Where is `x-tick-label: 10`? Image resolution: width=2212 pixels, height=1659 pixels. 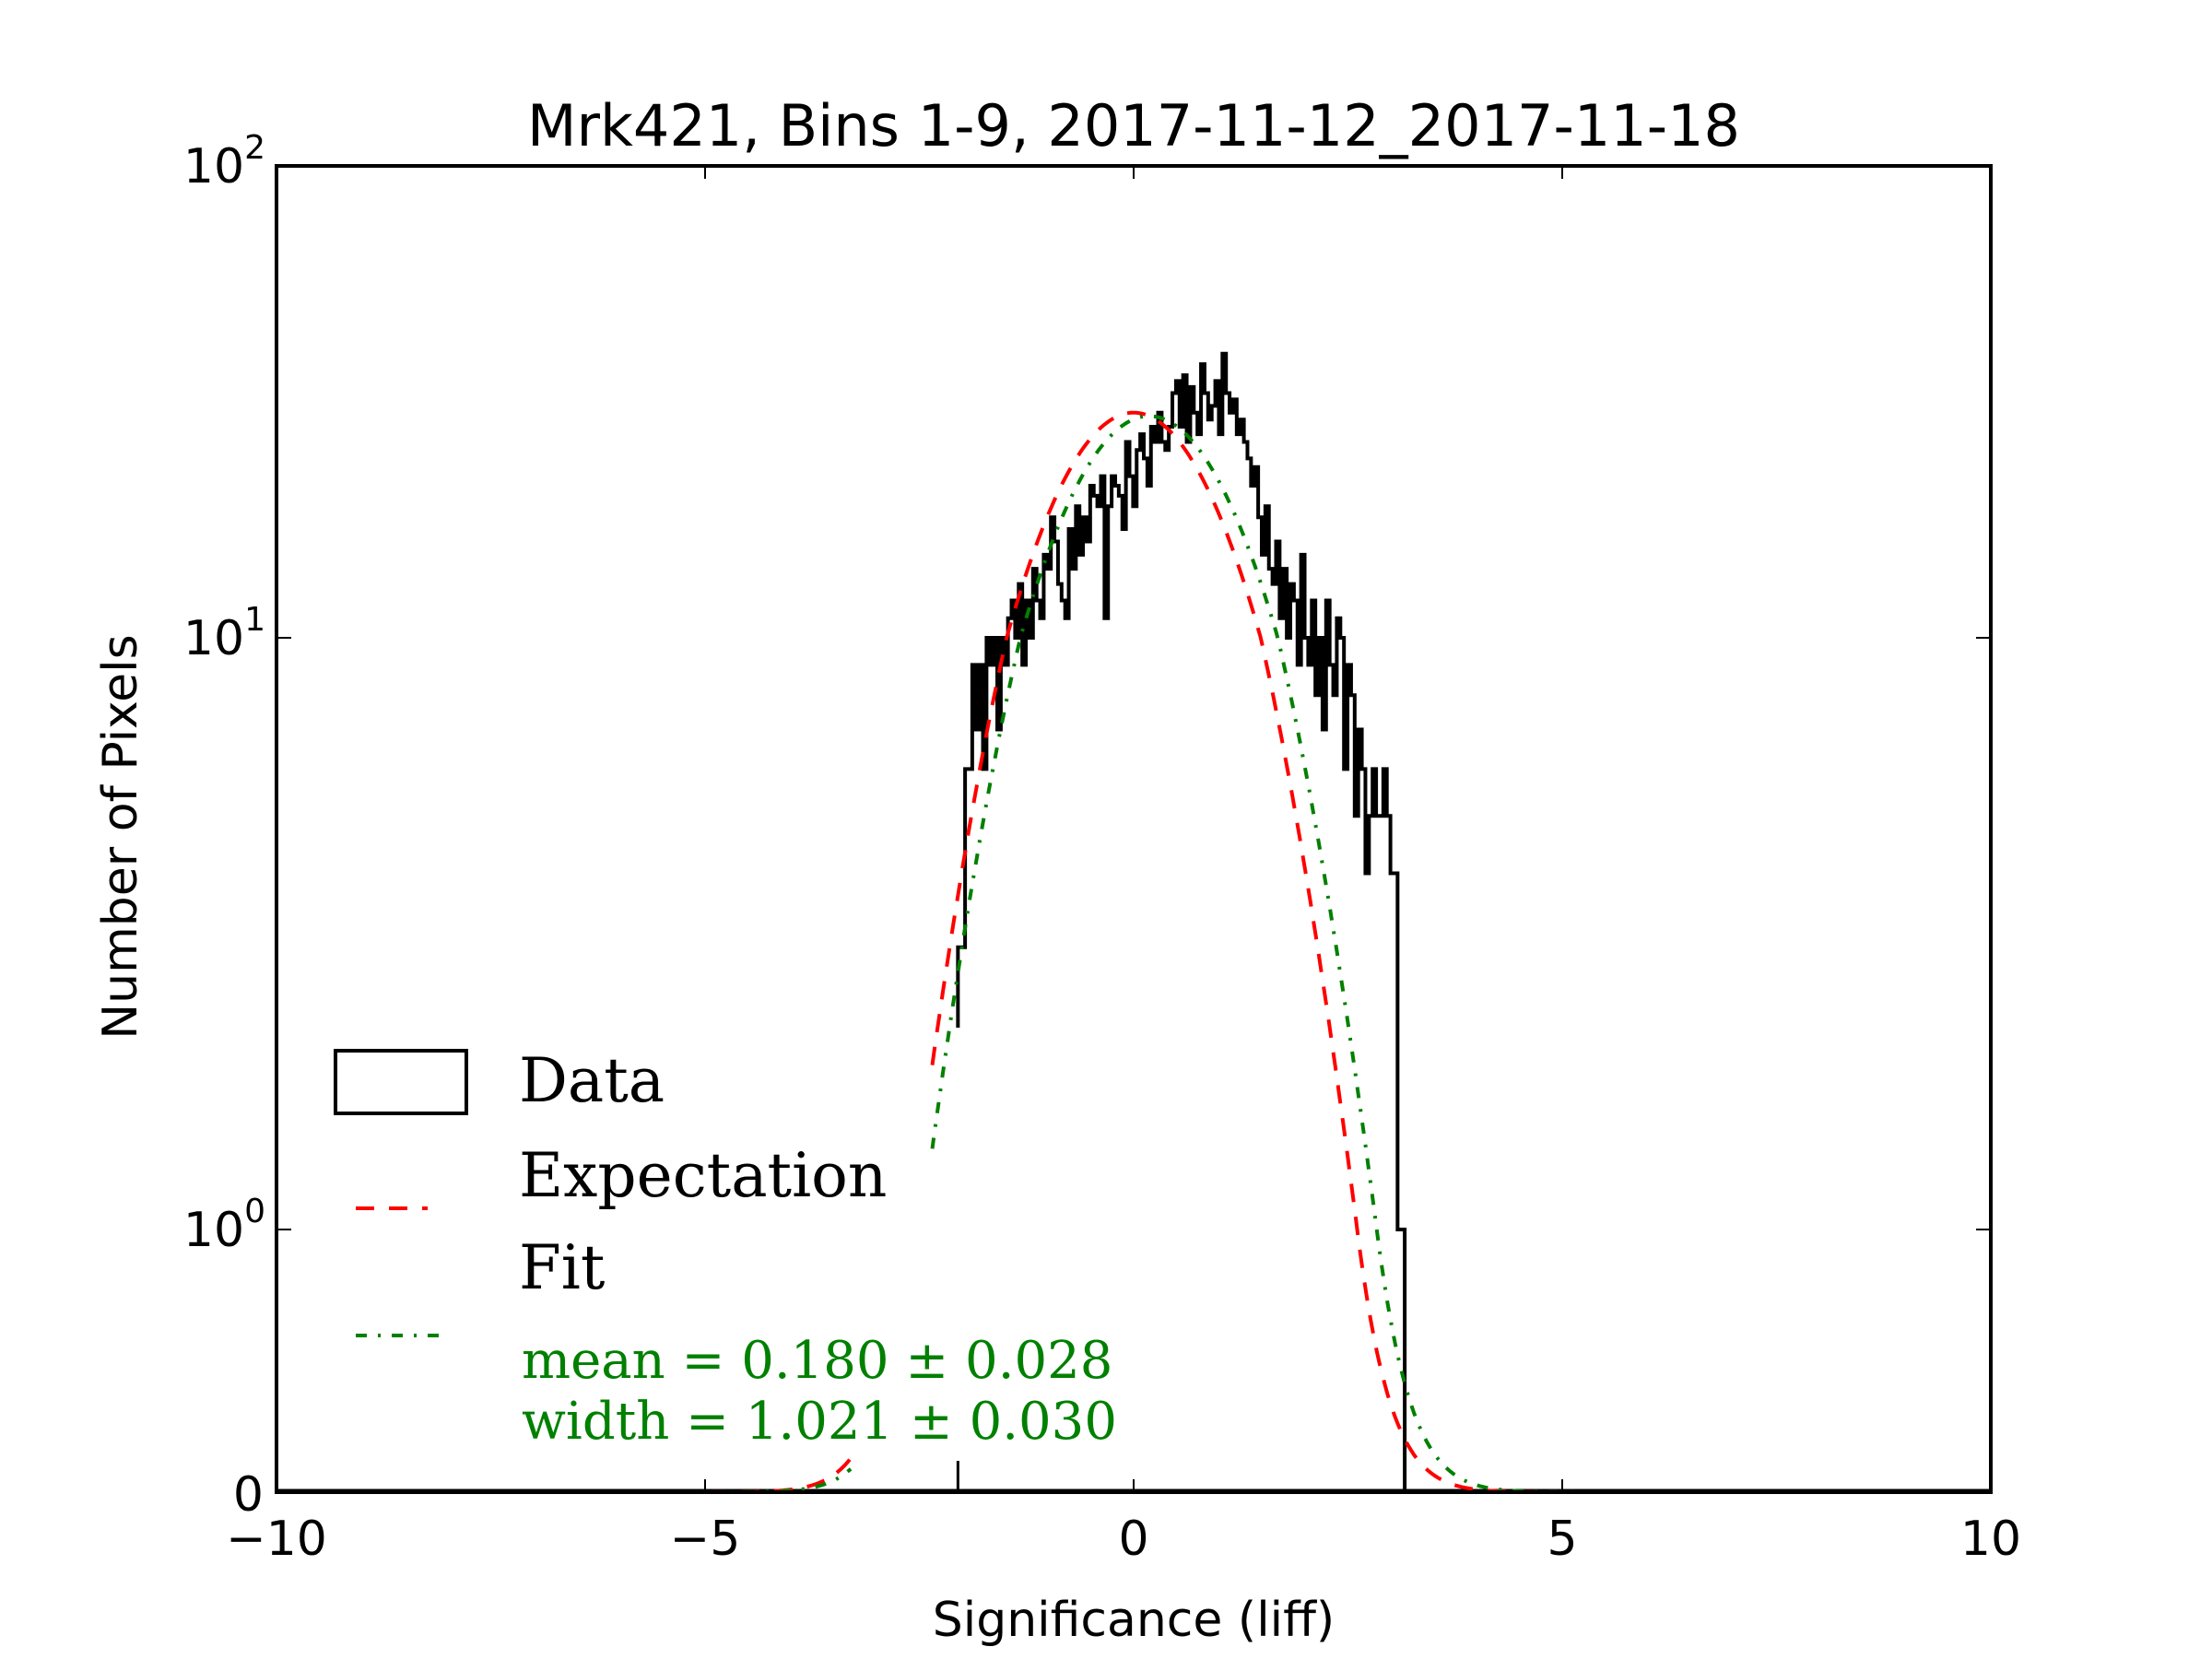 x-tick-label: 10 is located at coordinates (1990, 1539).